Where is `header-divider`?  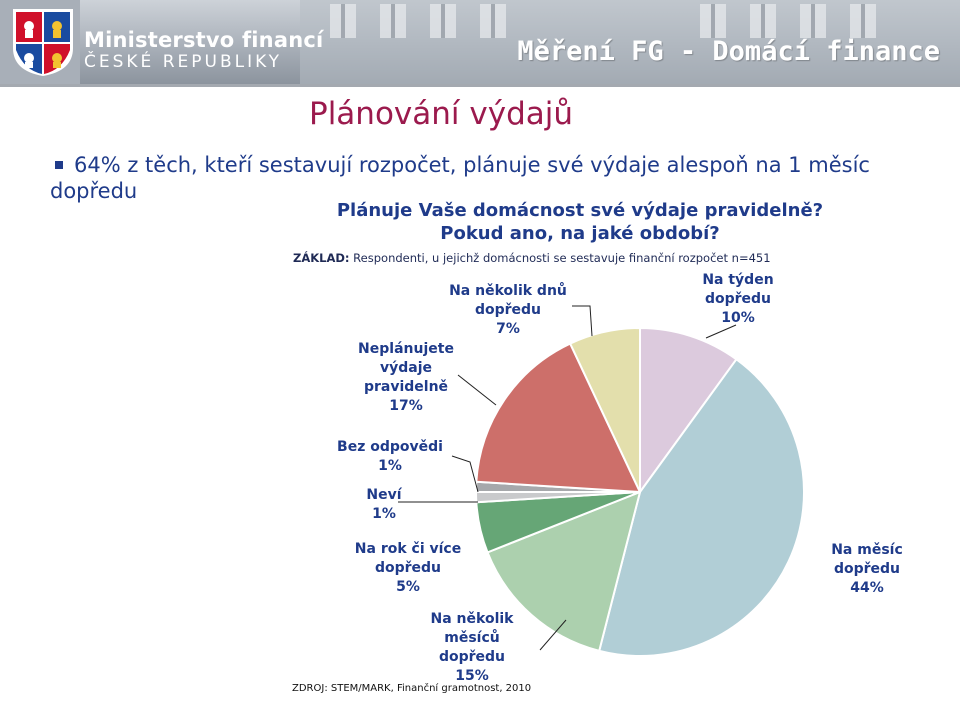
header-divider is located at coordinates (480, 85).